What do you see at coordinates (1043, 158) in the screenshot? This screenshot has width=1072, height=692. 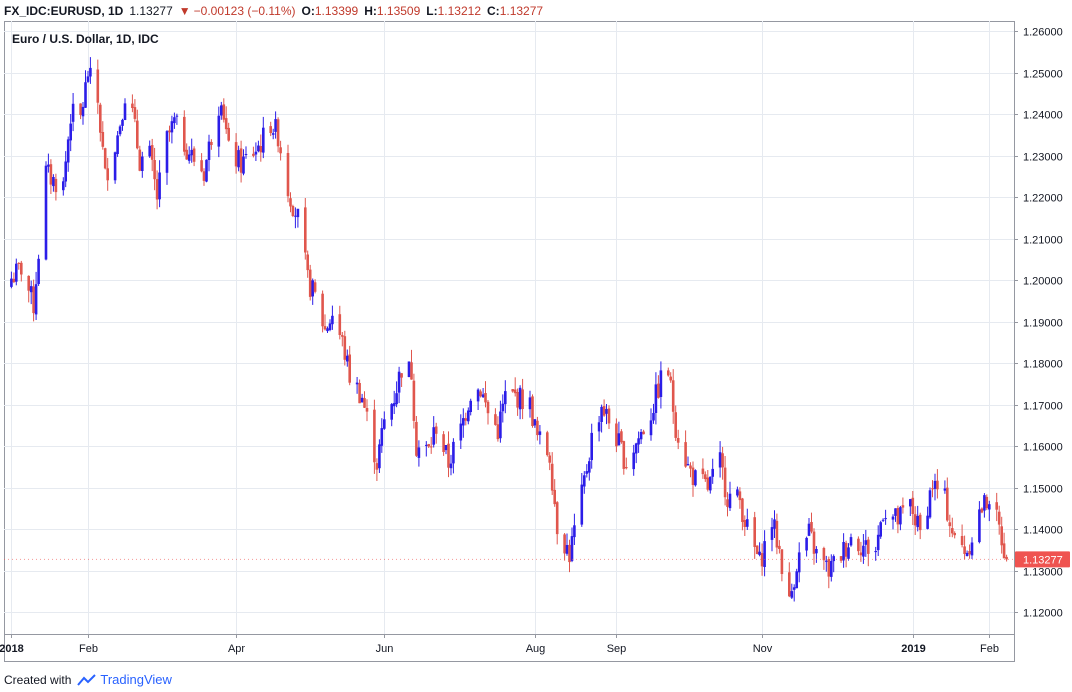 I see `y-tick-label: 1.23000` at bounding box center [1043, 158].